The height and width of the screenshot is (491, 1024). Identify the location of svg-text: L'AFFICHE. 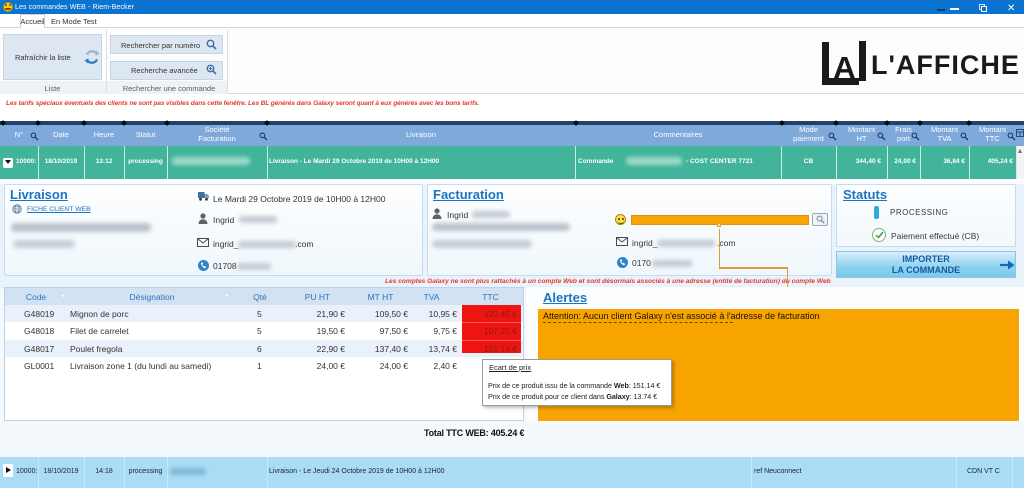
(945, 65).